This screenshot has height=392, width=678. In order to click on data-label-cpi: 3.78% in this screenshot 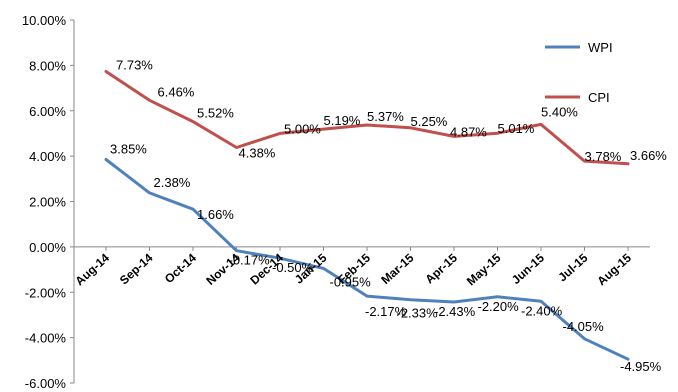, I will do `click(603, 156)`.